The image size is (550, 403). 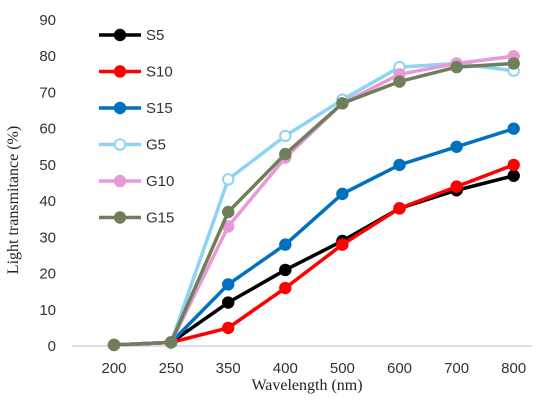 What do you see at coordinates (513, 368) in the screenshot?
I see `x-tick-label: 800` at bounding box center [513, 368].